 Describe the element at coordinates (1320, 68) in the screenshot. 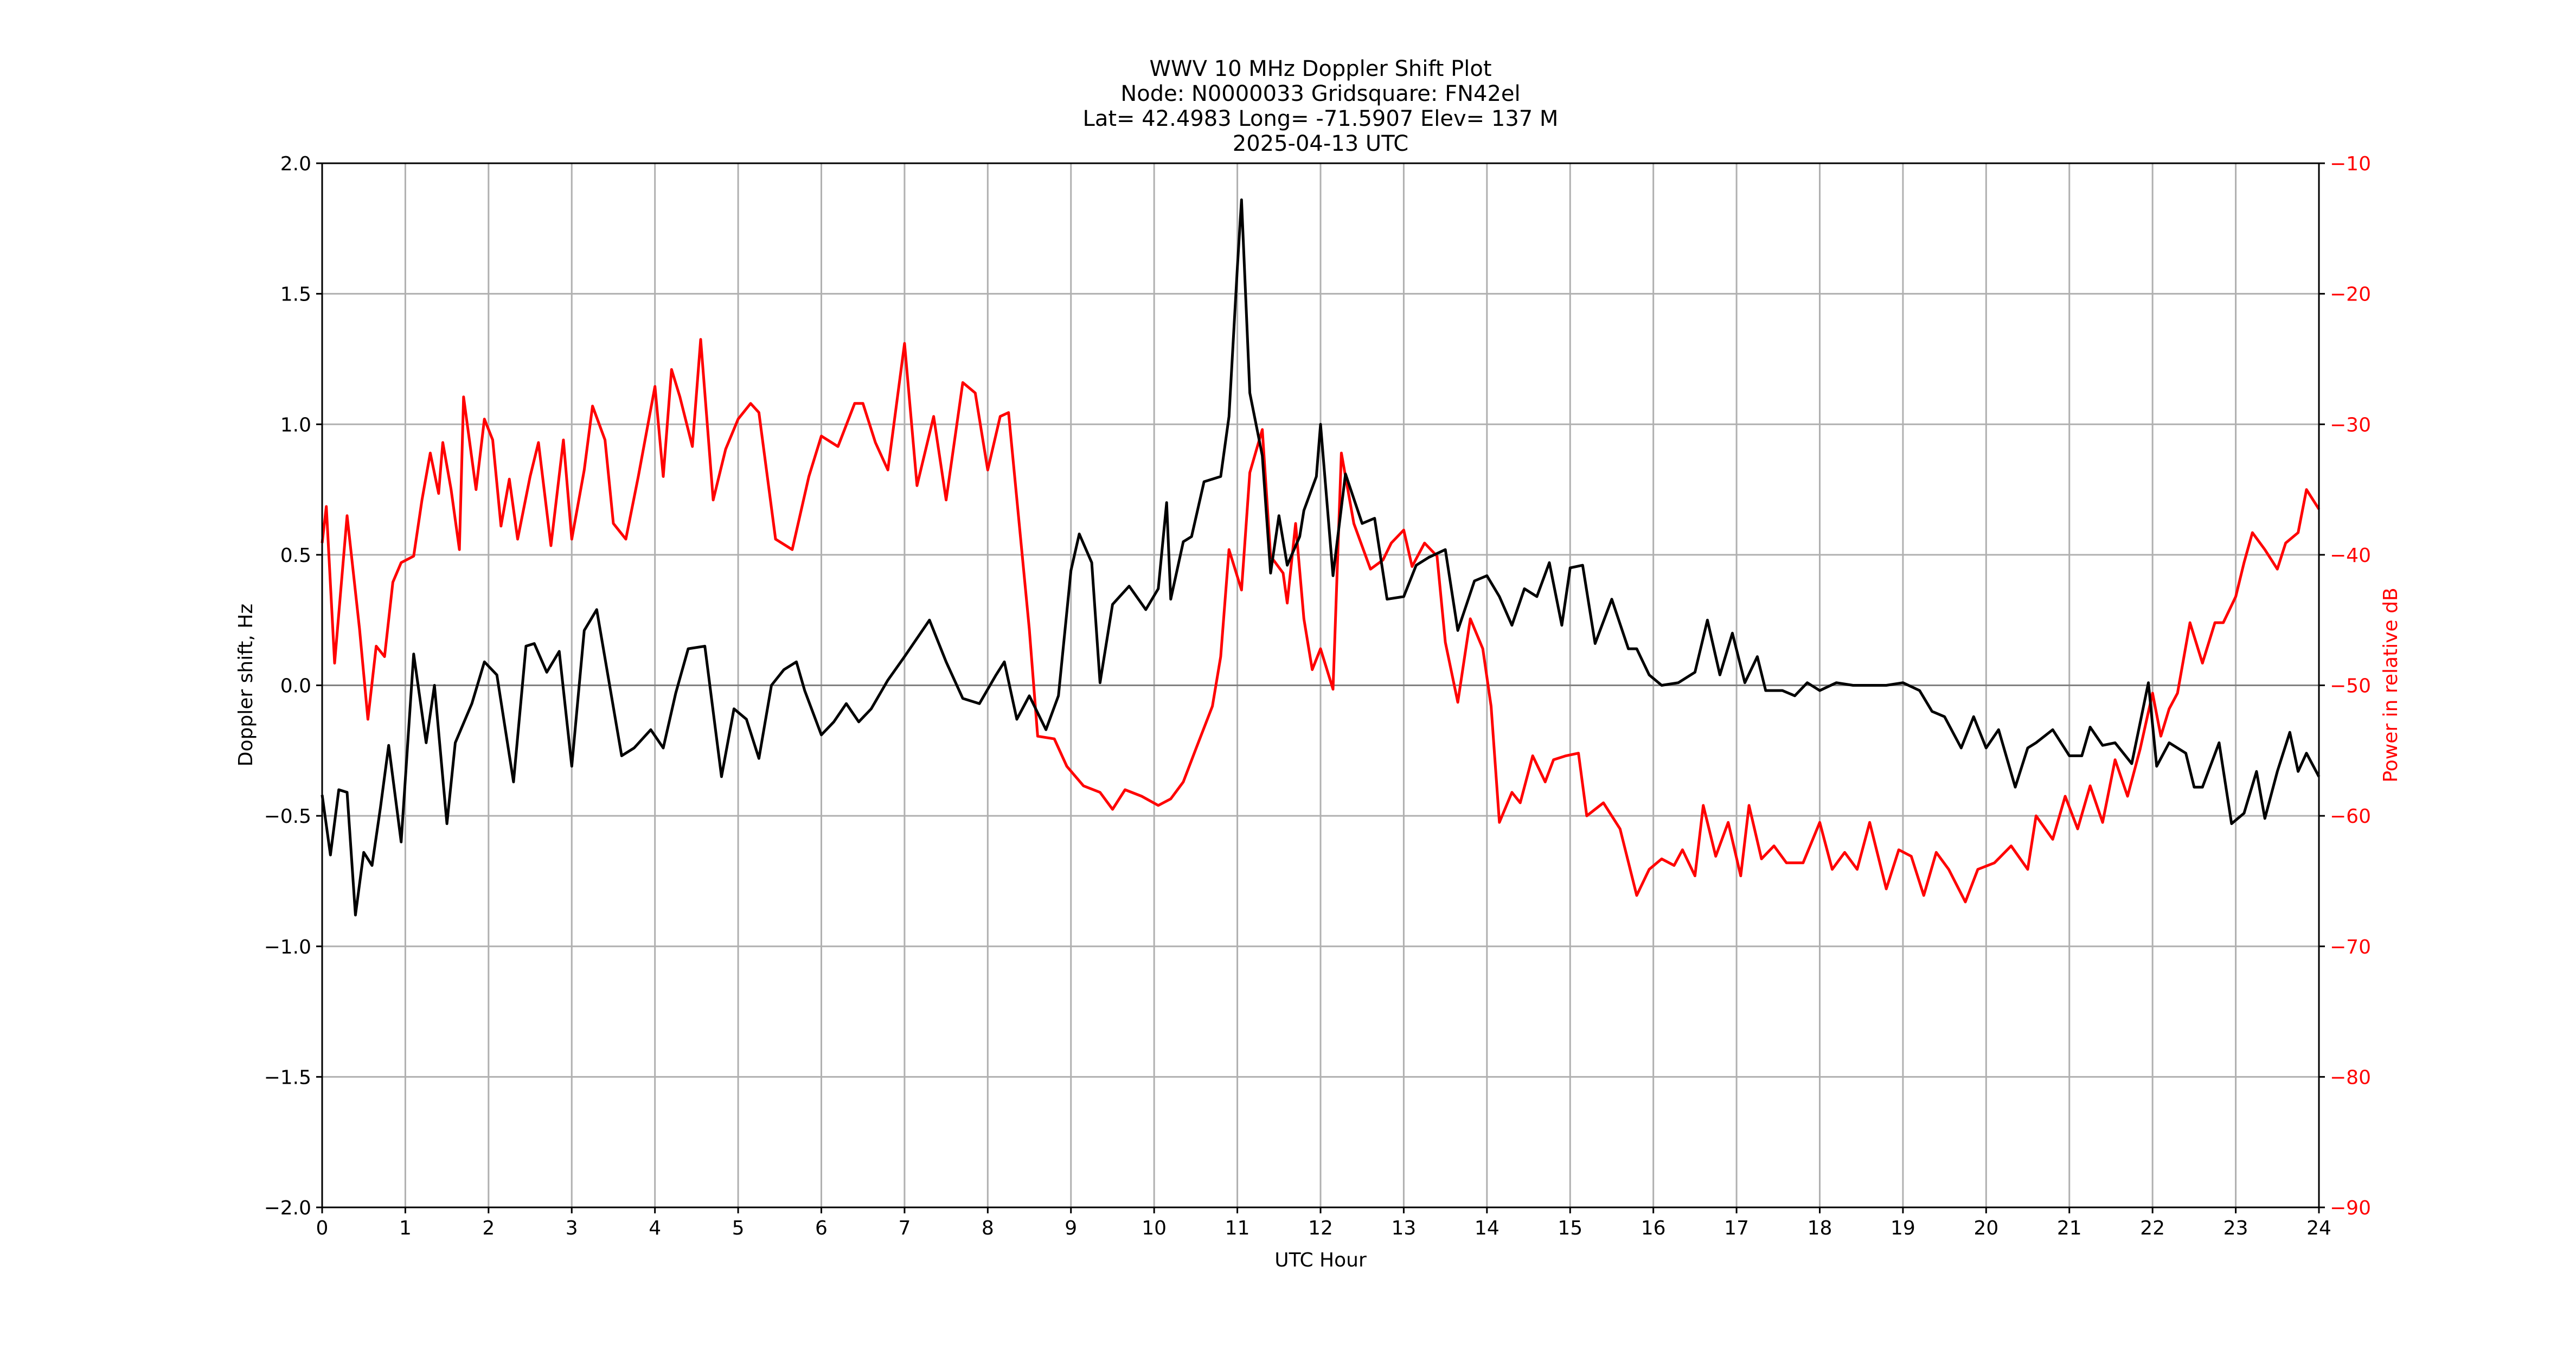

I see `chart-title: WWV 10 MHz Doppler Shift Plot` at that location.